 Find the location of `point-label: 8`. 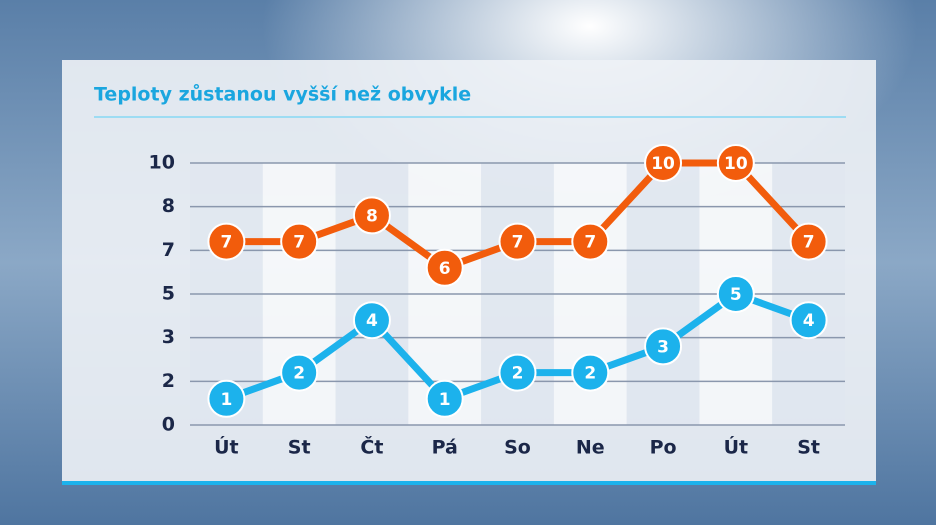

point-label: 8 is located at coordinates (372, 216).